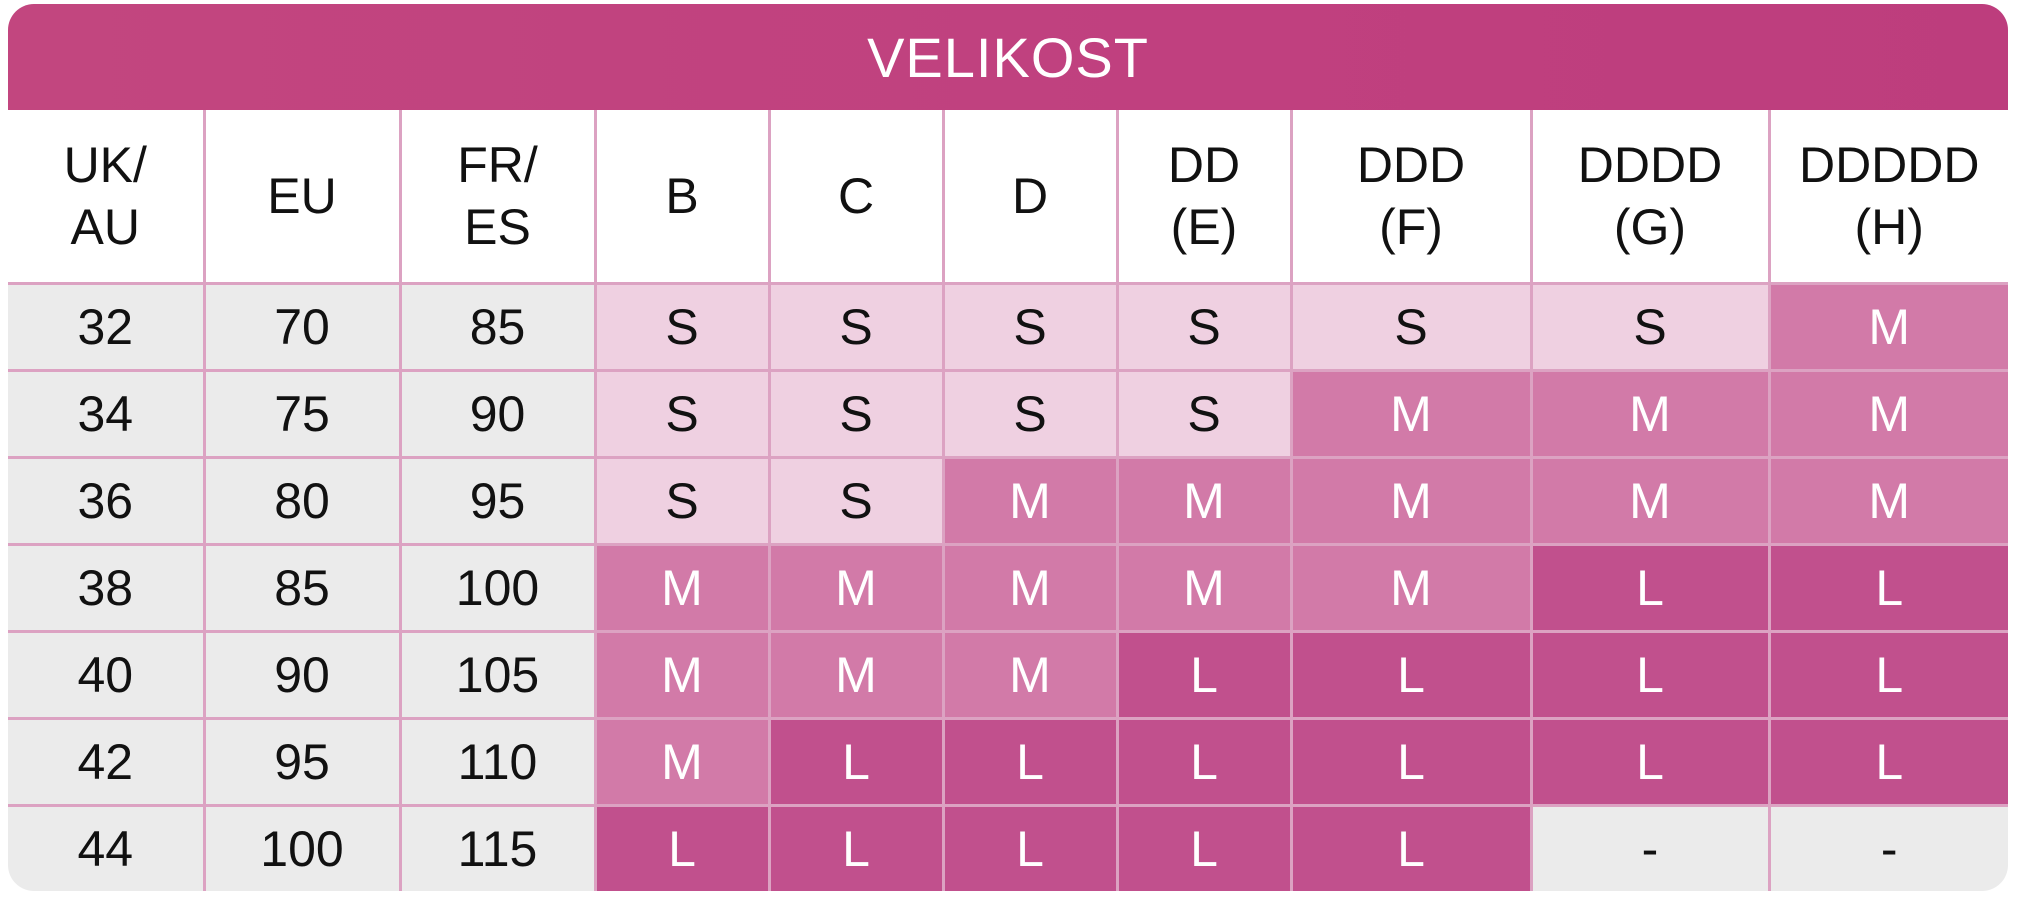 The width and height of the screenshot is (2018, 912). What do you see at coordinates (302, 762) in the screenshot?
I see `eu-cell: 95` at bounding box center [302, 762].